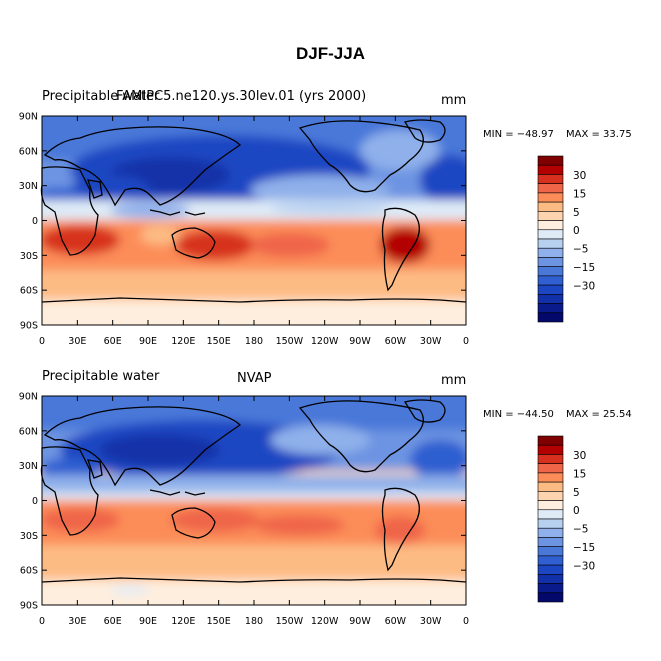  I want to click on colorbars-layer: 30 15 5 0 −5 −15 −30 30 15 5 0 −5 −15 −30, so click(566, 379).